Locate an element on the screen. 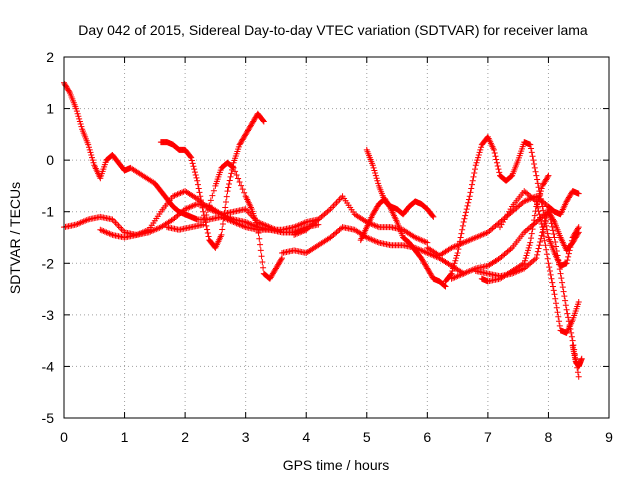 This screenshot has width=640, height=480. x-tick-label: 6 is located at coordinates (427, 437).